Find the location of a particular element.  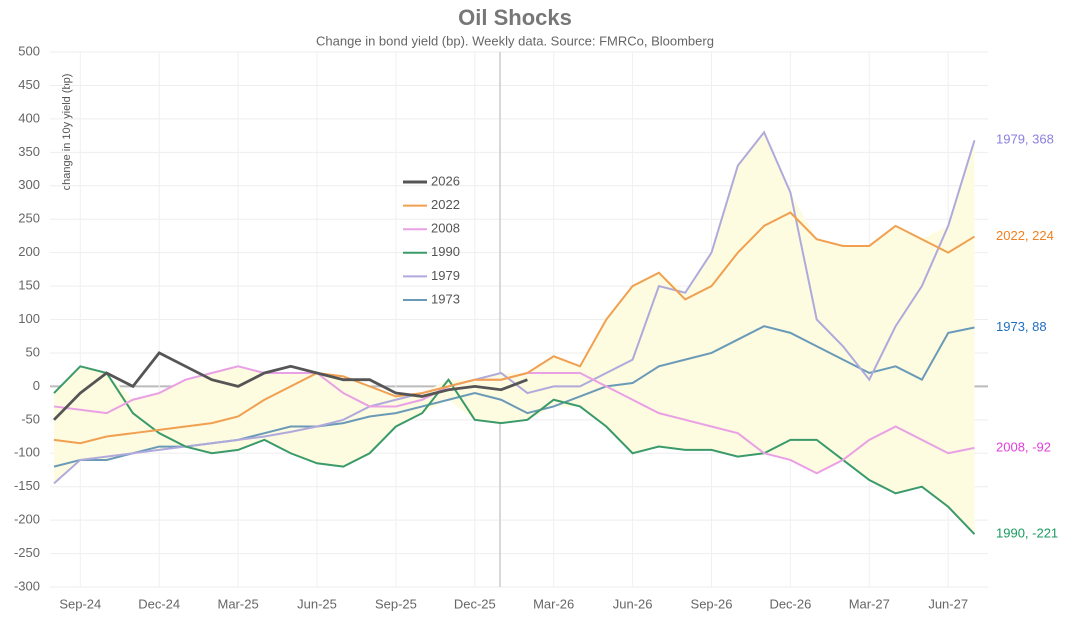

y-tick-label: 150 is located at coordinates (29, 285).